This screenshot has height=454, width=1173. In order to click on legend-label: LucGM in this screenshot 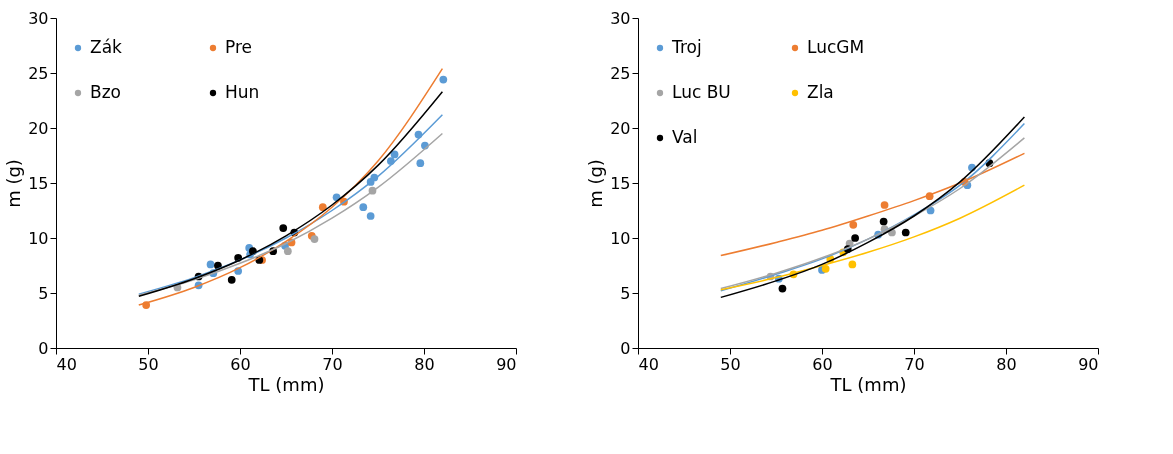, I will do `click(836, 47)`.